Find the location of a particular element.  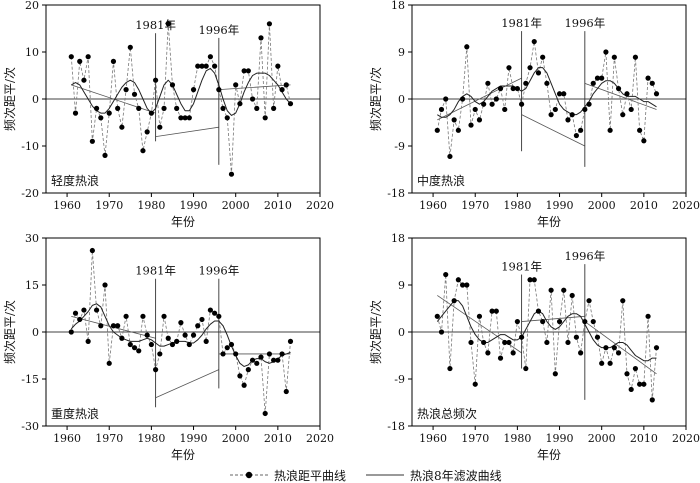

panel-label: 中度热浪 is located at coordinates (441, 180).